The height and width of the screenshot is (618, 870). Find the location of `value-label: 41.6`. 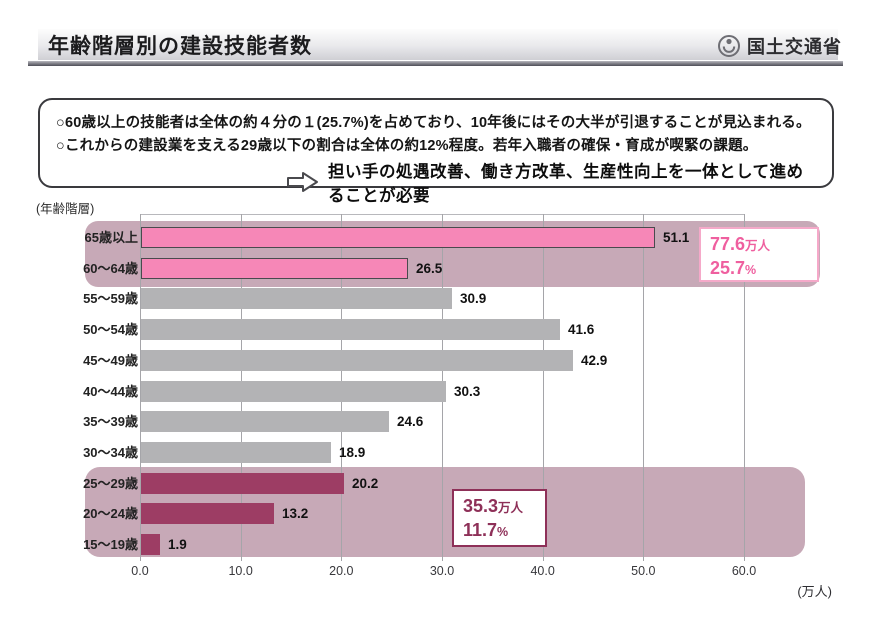

value-label: 41.6 is located at coordinates (581, 329).